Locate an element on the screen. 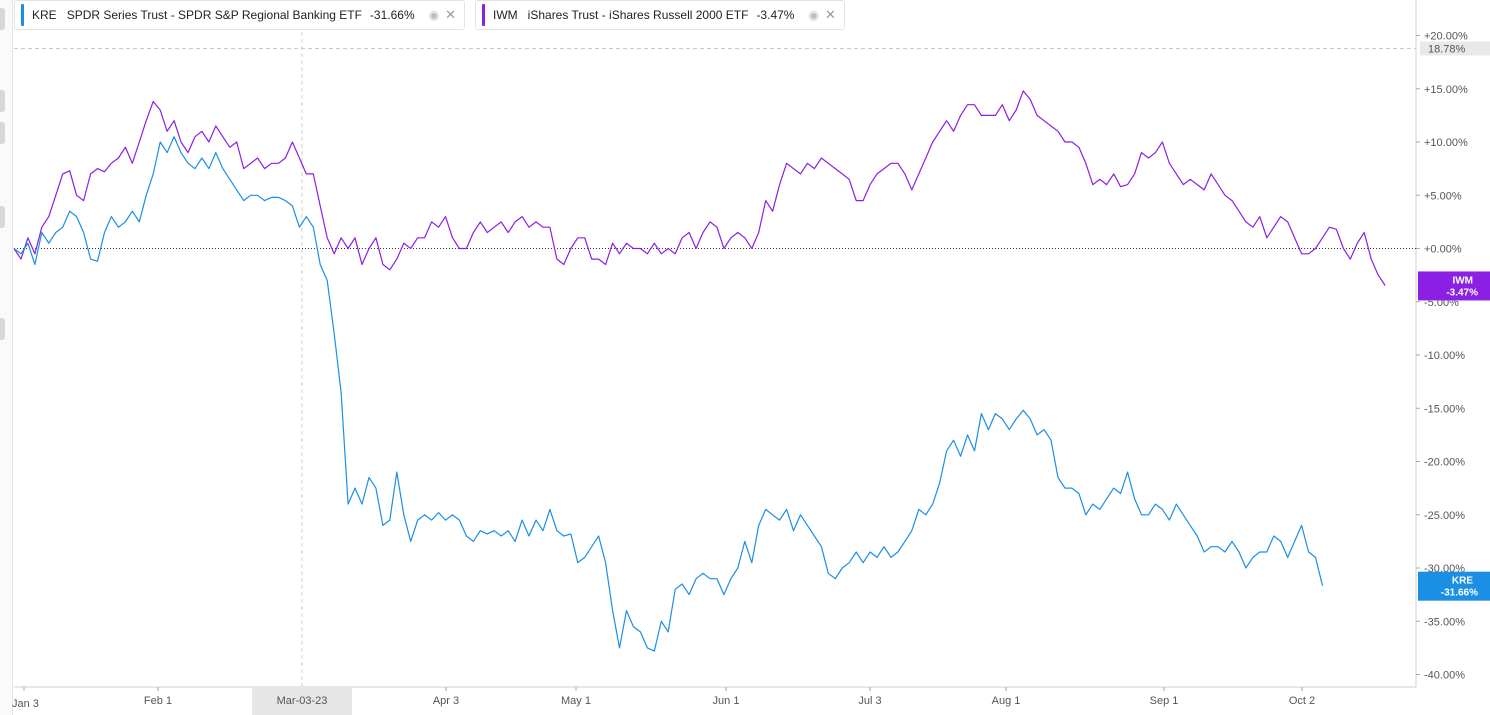 The image size is (1490, 715). x-tick-label: Feb 1 is located at coordinates (158, 701).